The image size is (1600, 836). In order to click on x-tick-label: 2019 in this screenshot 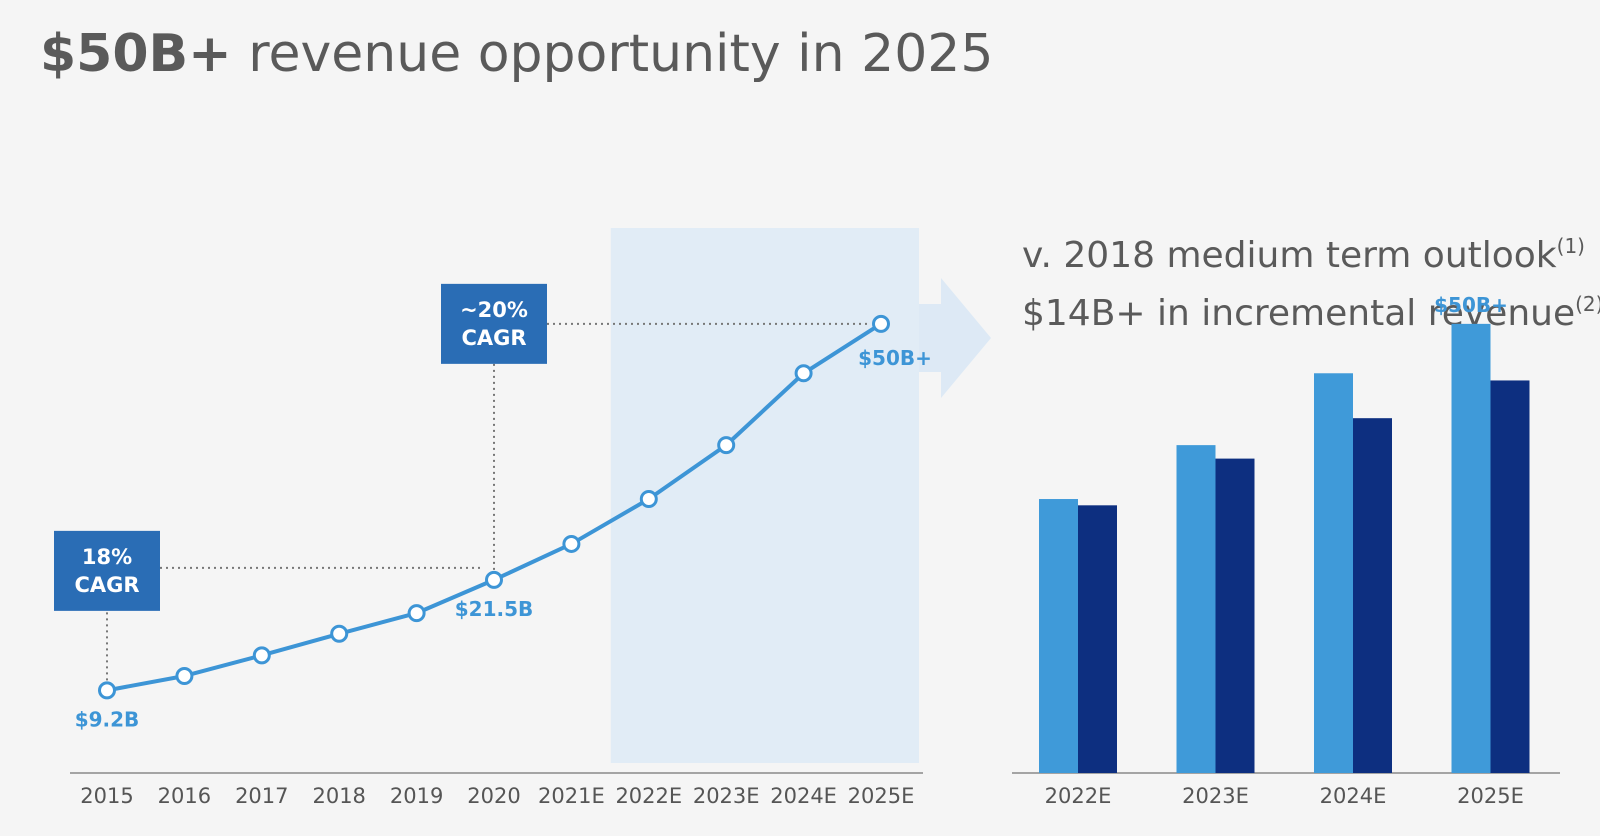, I will do `click(416, 796)`.